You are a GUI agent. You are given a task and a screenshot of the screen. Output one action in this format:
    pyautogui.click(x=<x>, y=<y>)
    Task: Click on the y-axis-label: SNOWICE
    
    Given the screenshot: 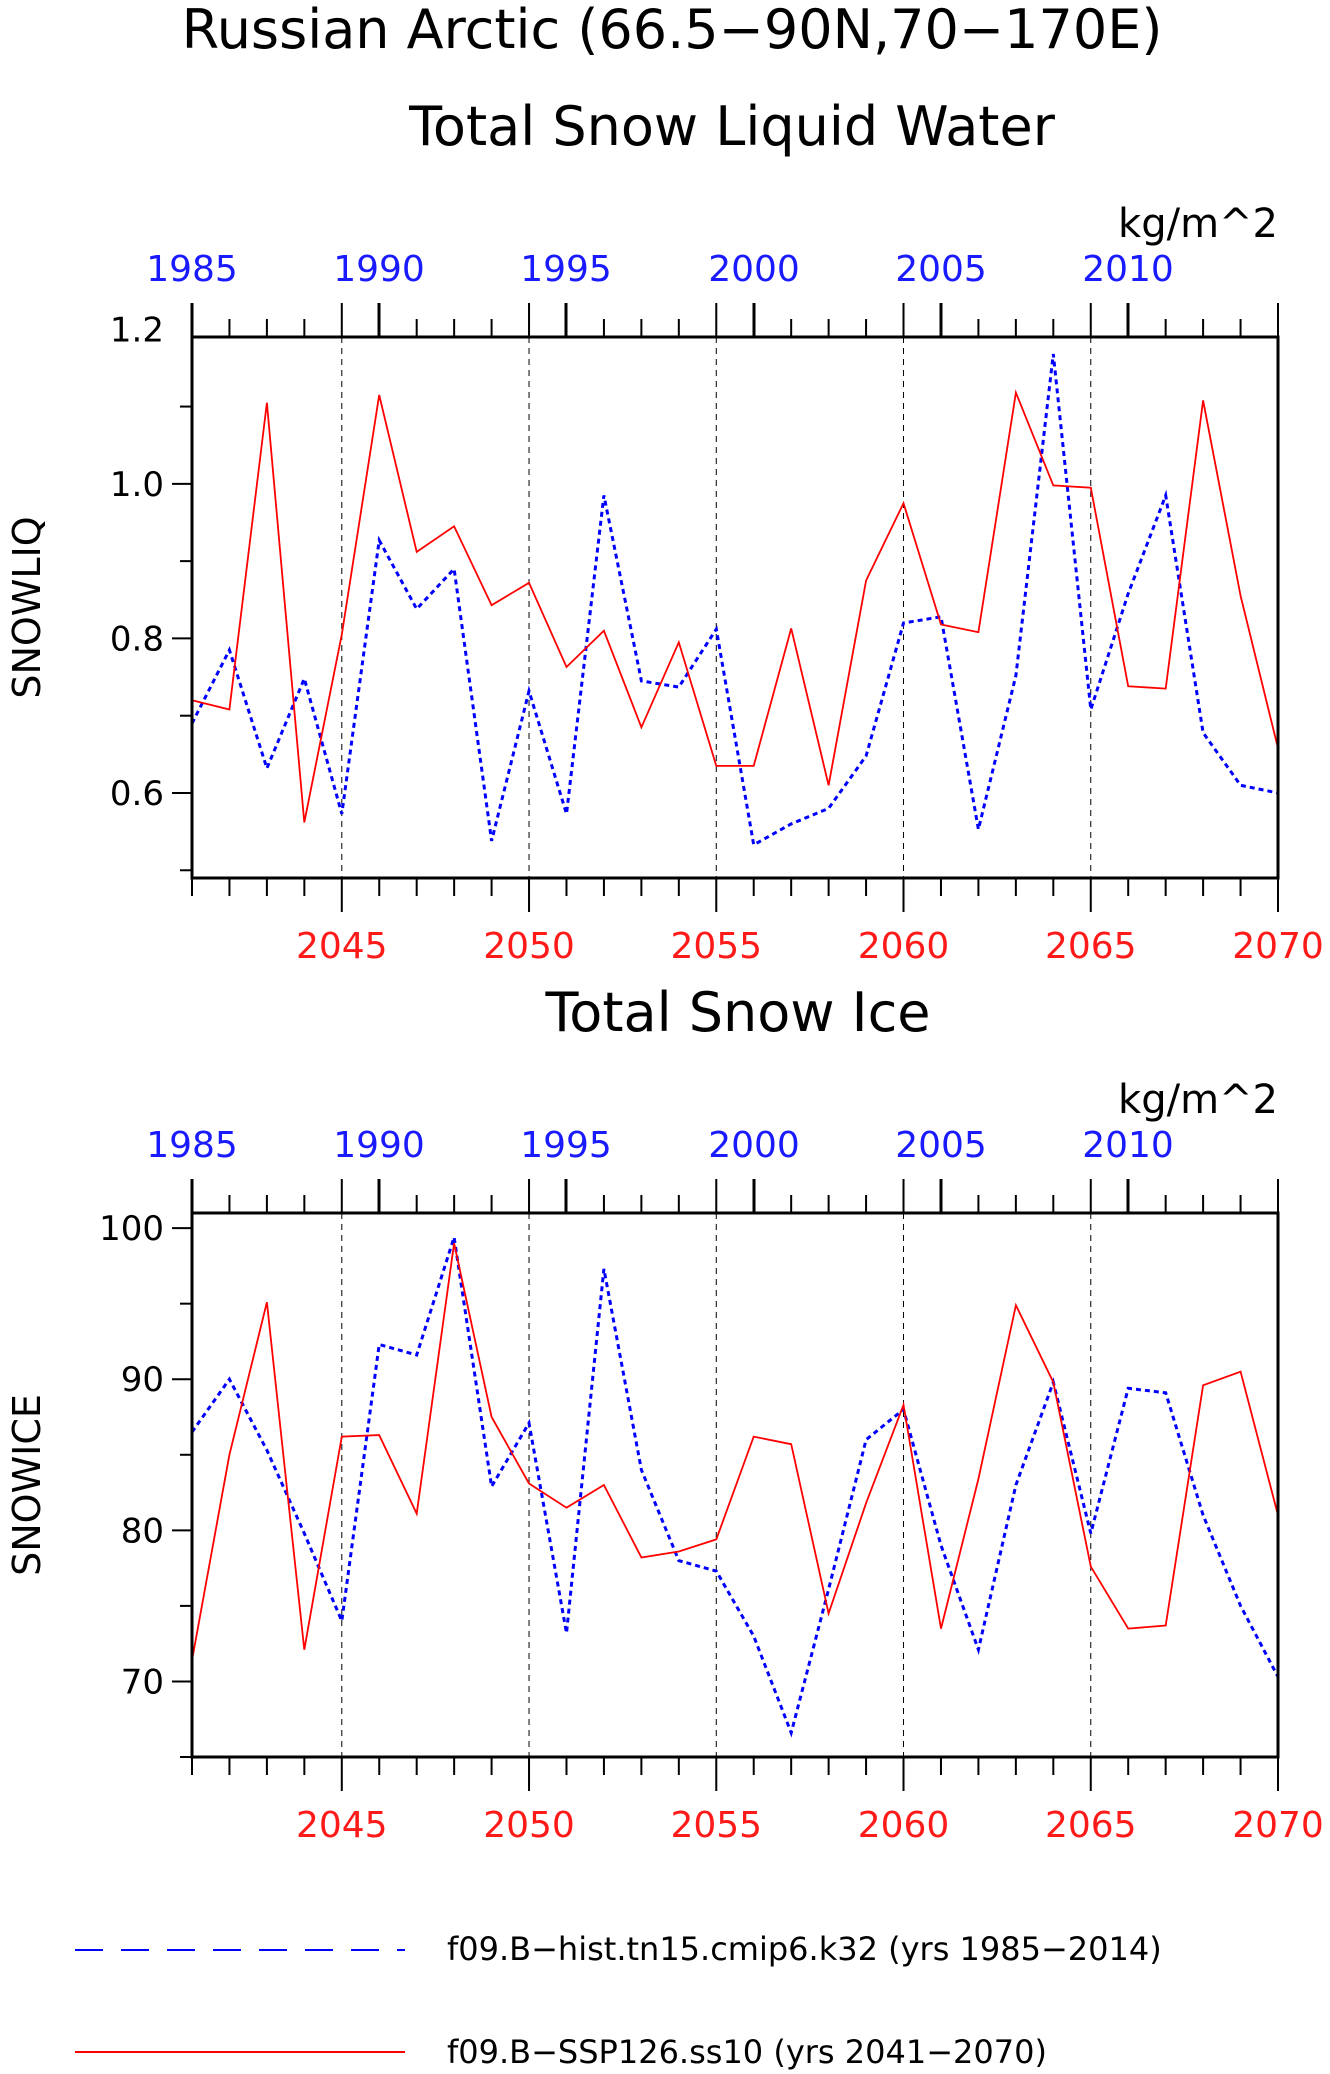 What is the action you would take?
    pyautogui.click(x=27, y=1485)
    